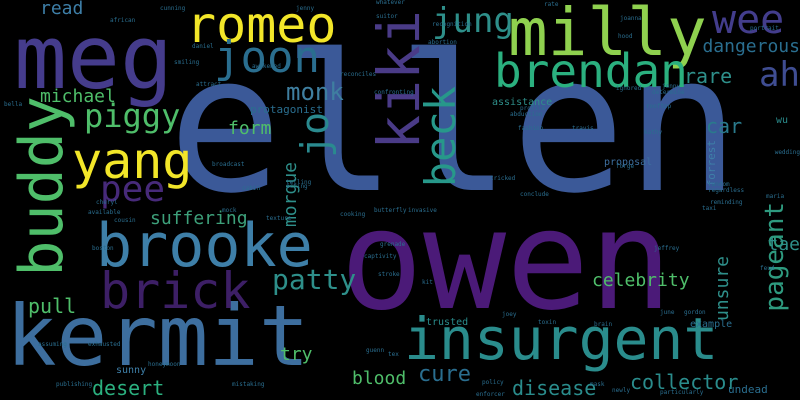 The width and height of the screenshot is (800, 400). I want to click on word-toxin: toxin, so click(547, 322).